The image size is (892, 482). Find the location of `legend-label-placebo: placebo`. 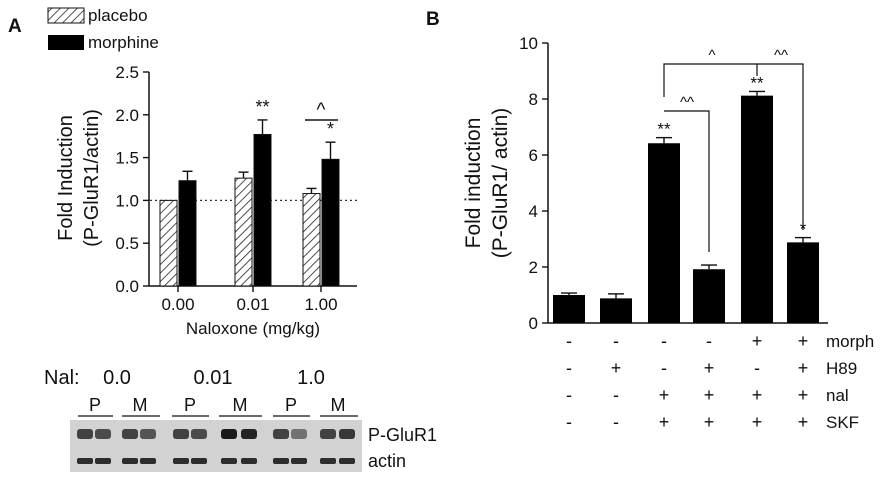

legend-label-placebo: placebo is located at coordinates (118, 15).